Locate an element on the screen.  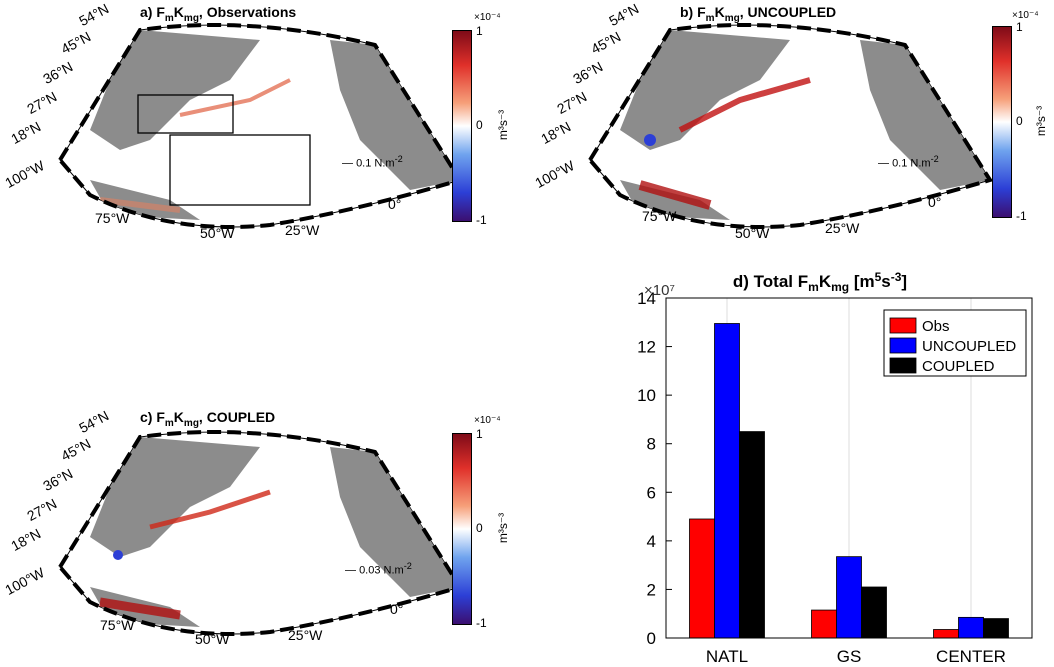
bar-uncoupled-gs is located at coordinates (849, 597).